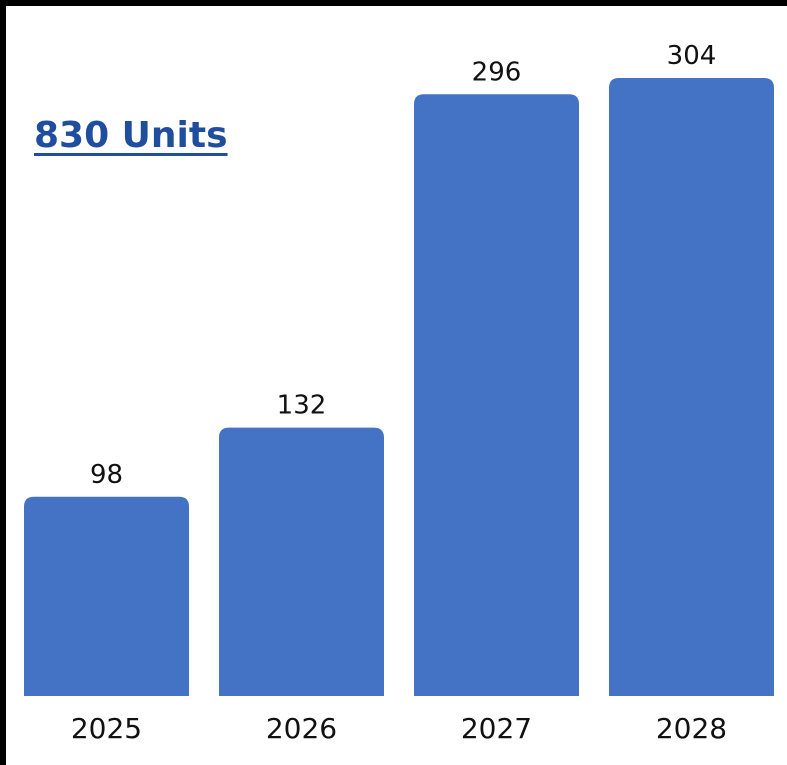 Image resolution: width=787 pixels, height=765 pixels. What do you see at coordinates (106, 475) in the screenshot?
I see `data-label-2025: 98` at bounding box center [106, 475].